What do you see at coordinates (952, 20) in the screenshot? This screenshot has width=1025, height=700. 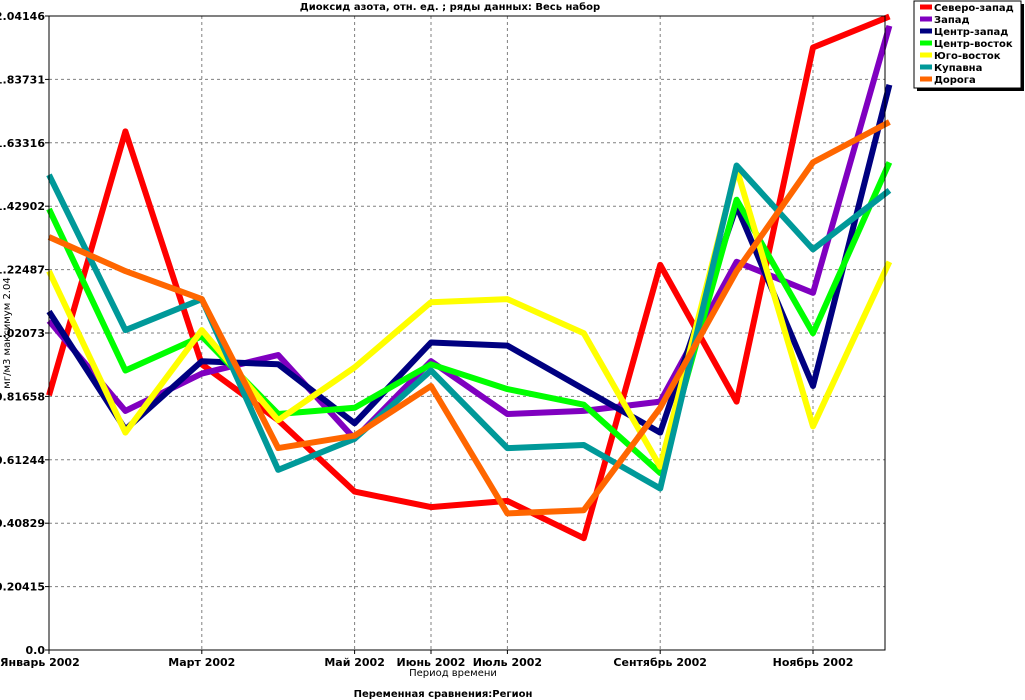 I see `legend-entry-label: Запад` at bounding box center [952, 20].